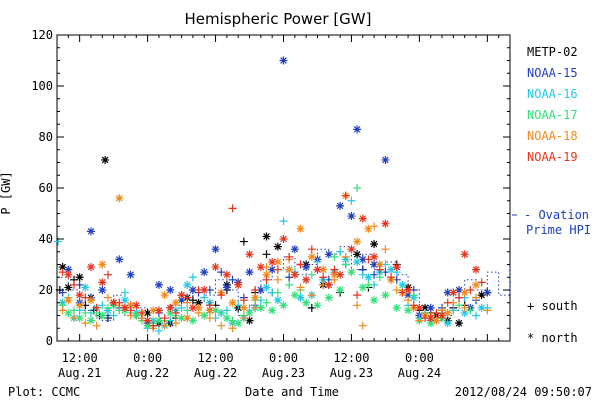 Image resolution: width=600 pixels, height=400 pixels. What do you see at coordinates (552, 115) in the screenshot?
I see `legend-item-noaa-17: NOAA-17` at bounding box center [552, 115].